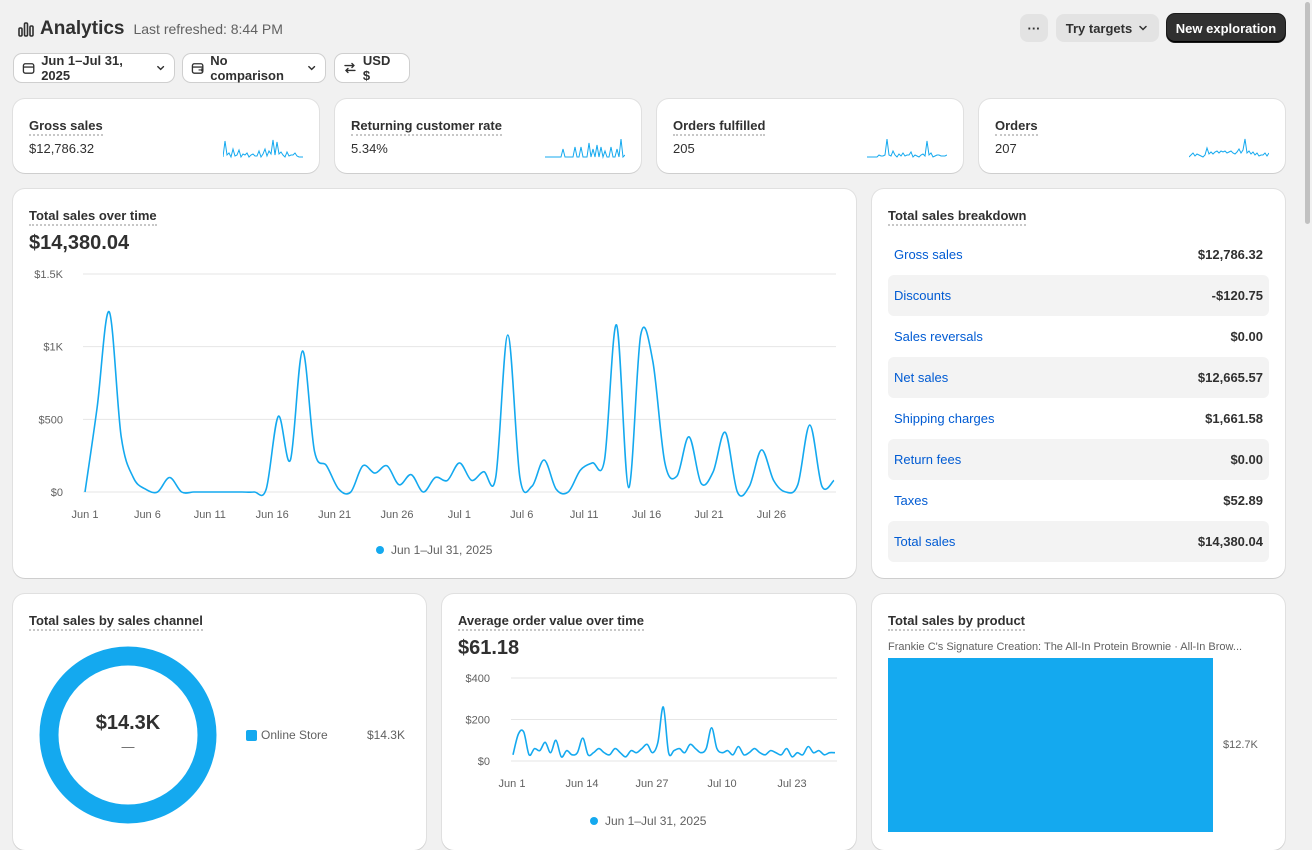  What do you see at coordinates (1234, 418) in the screenshot?
I see `breakdown-value: $1,661.58` at bounding box center [1234, 418].